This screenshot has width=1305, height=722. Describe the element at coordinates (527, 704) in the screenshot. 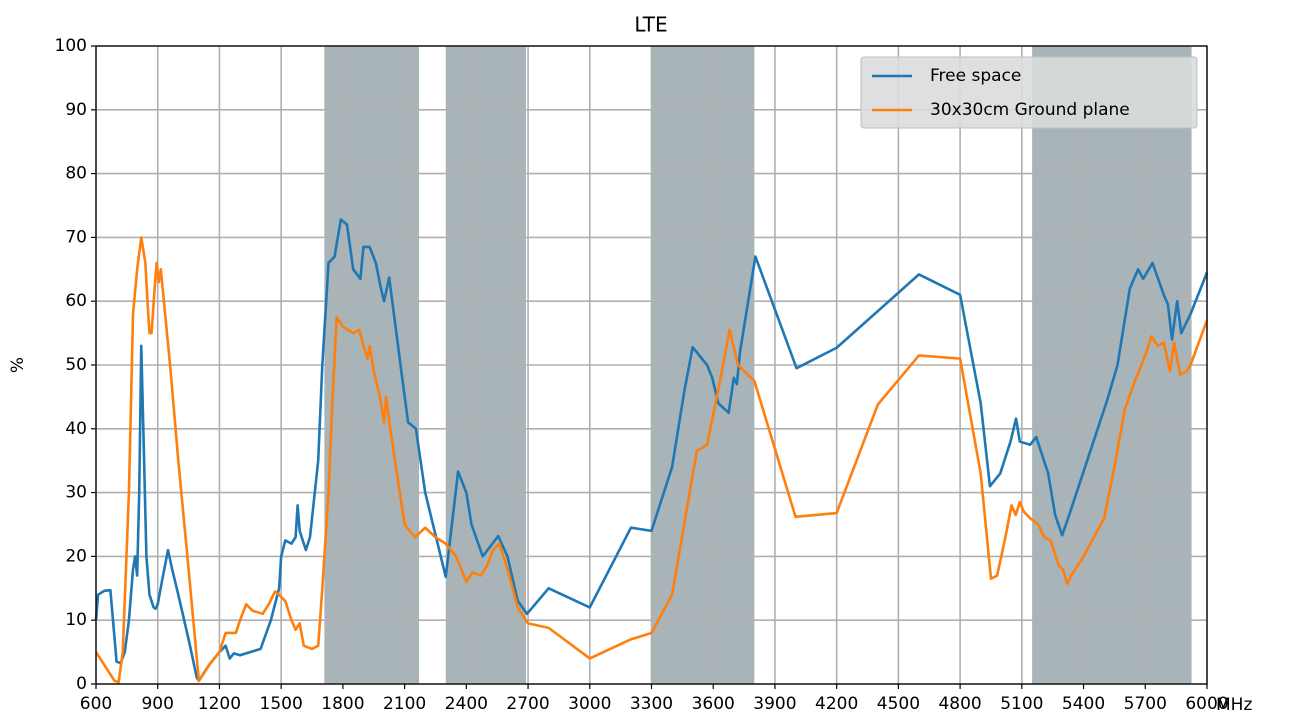

I see `x-tick-label: 2700` at that location.